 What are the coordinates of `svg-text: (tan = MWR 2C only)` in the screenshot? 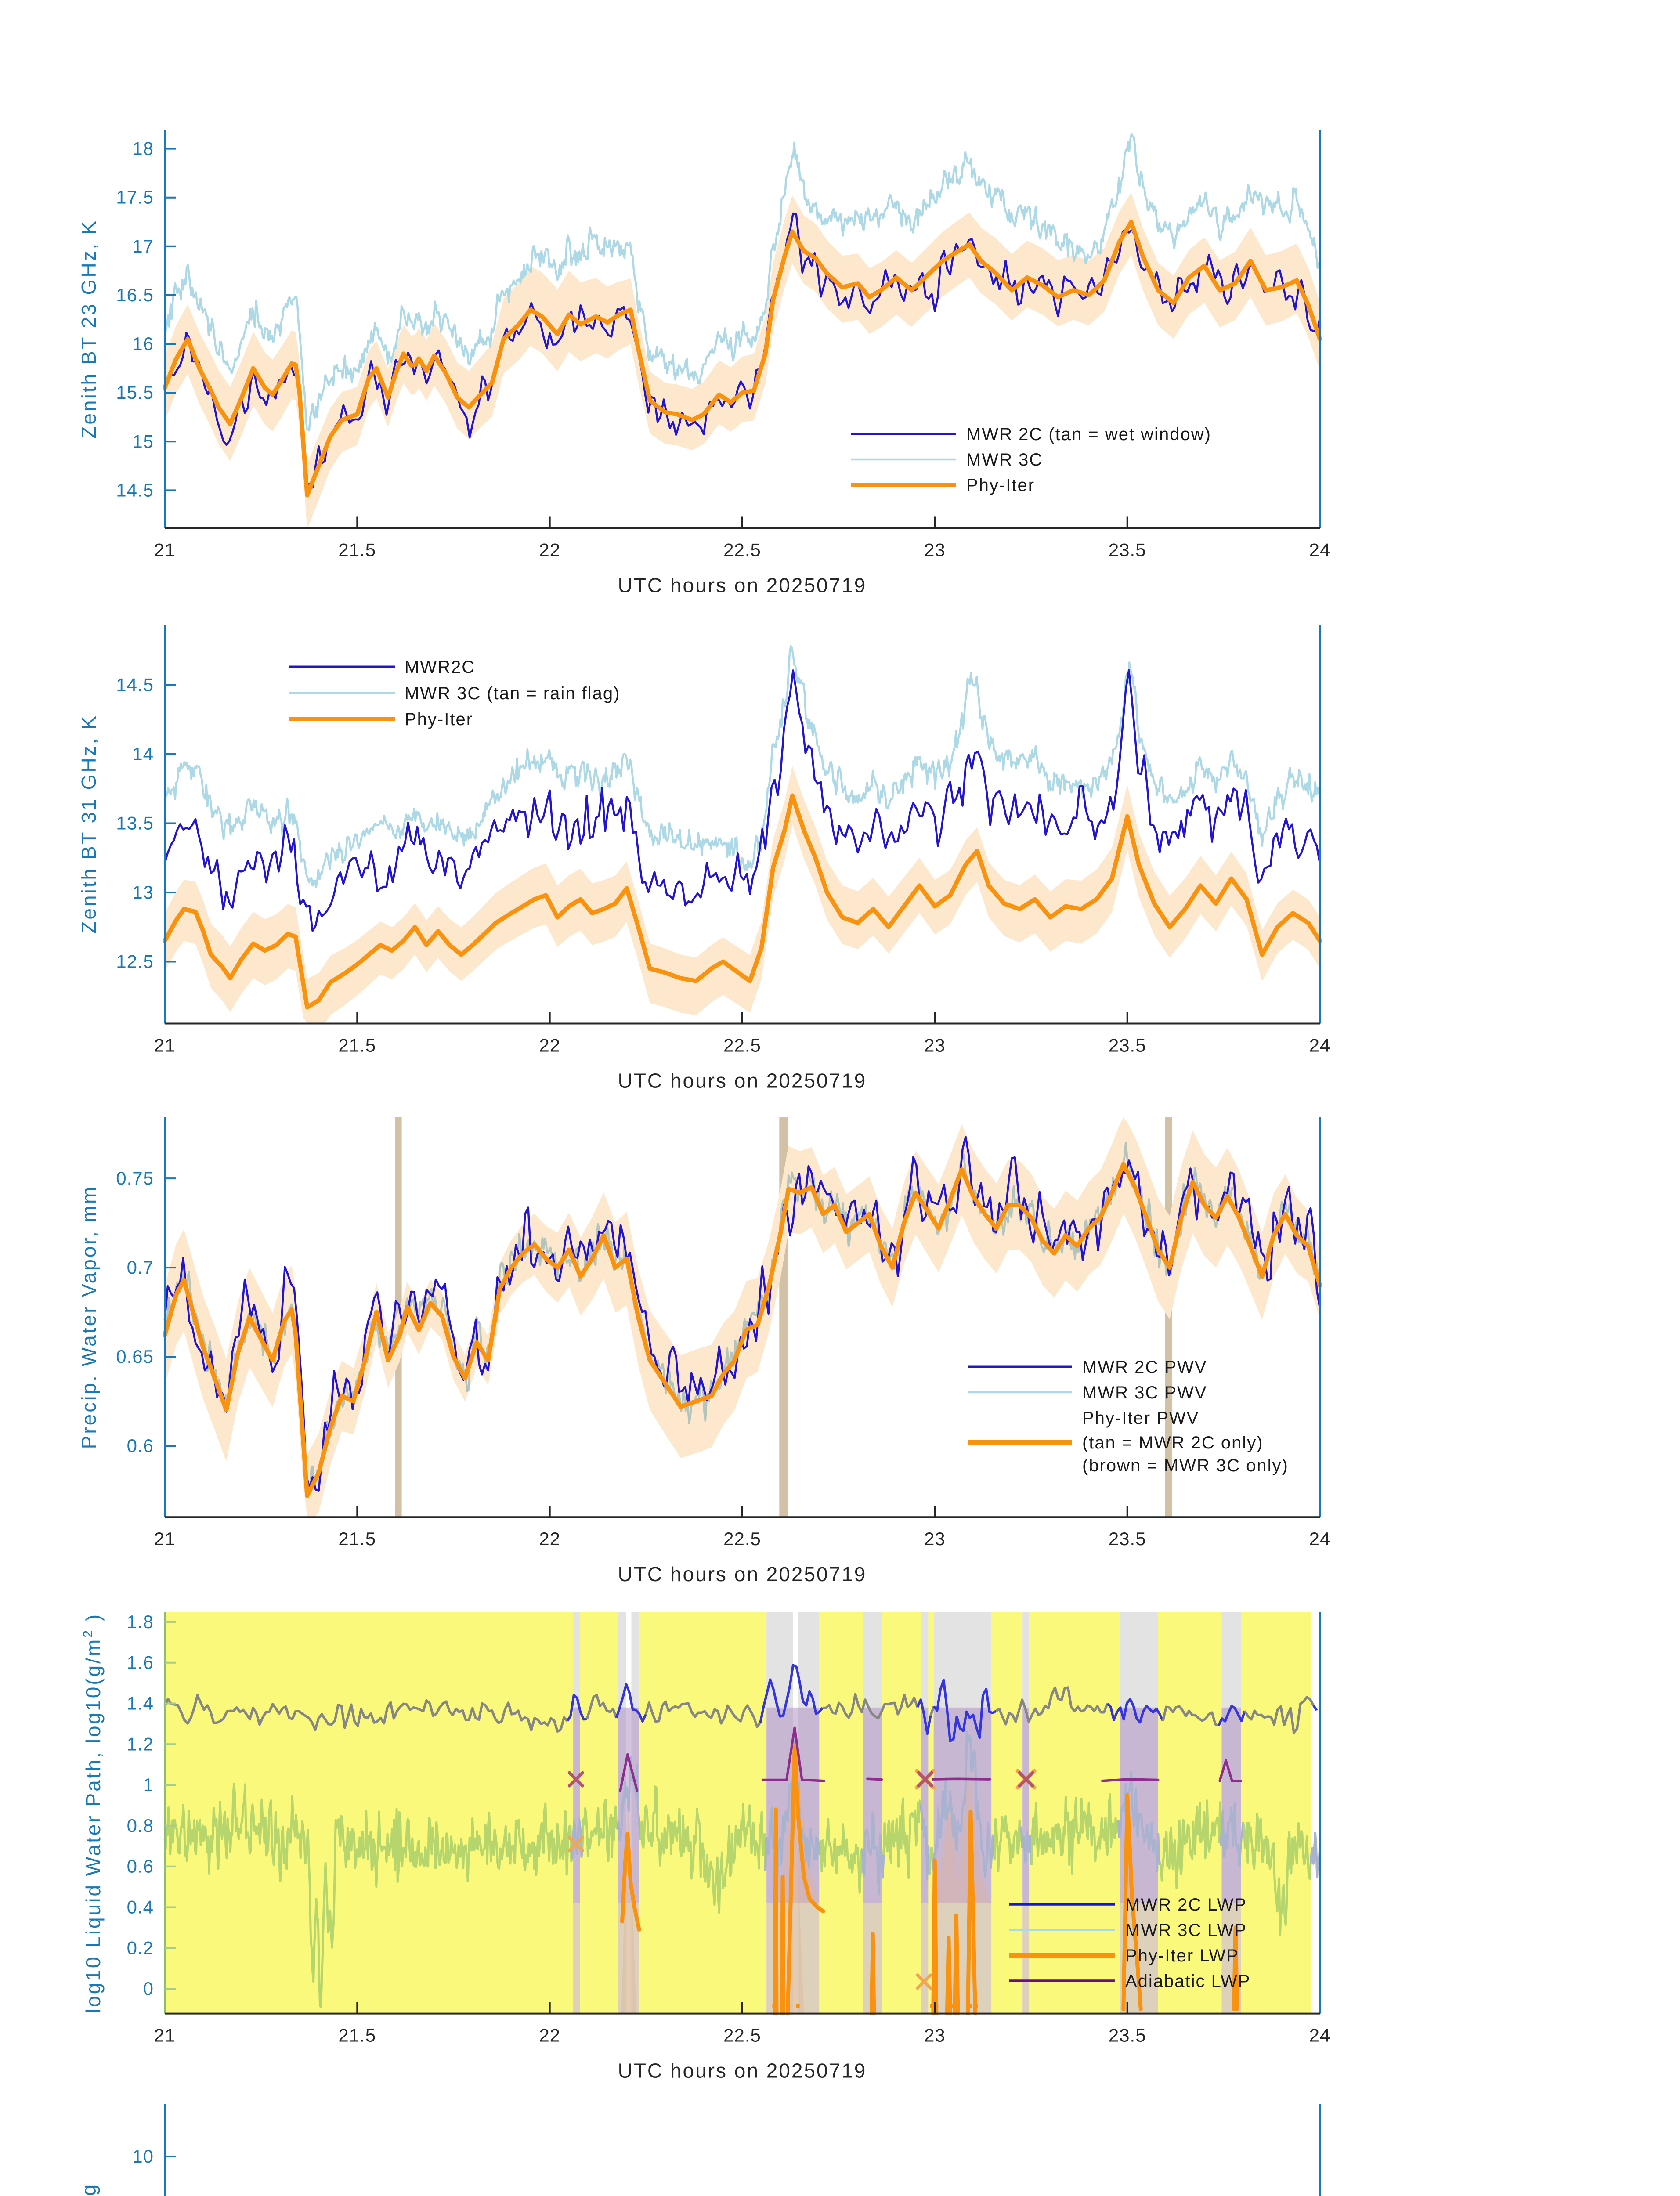 It's located at (1173, 1442).